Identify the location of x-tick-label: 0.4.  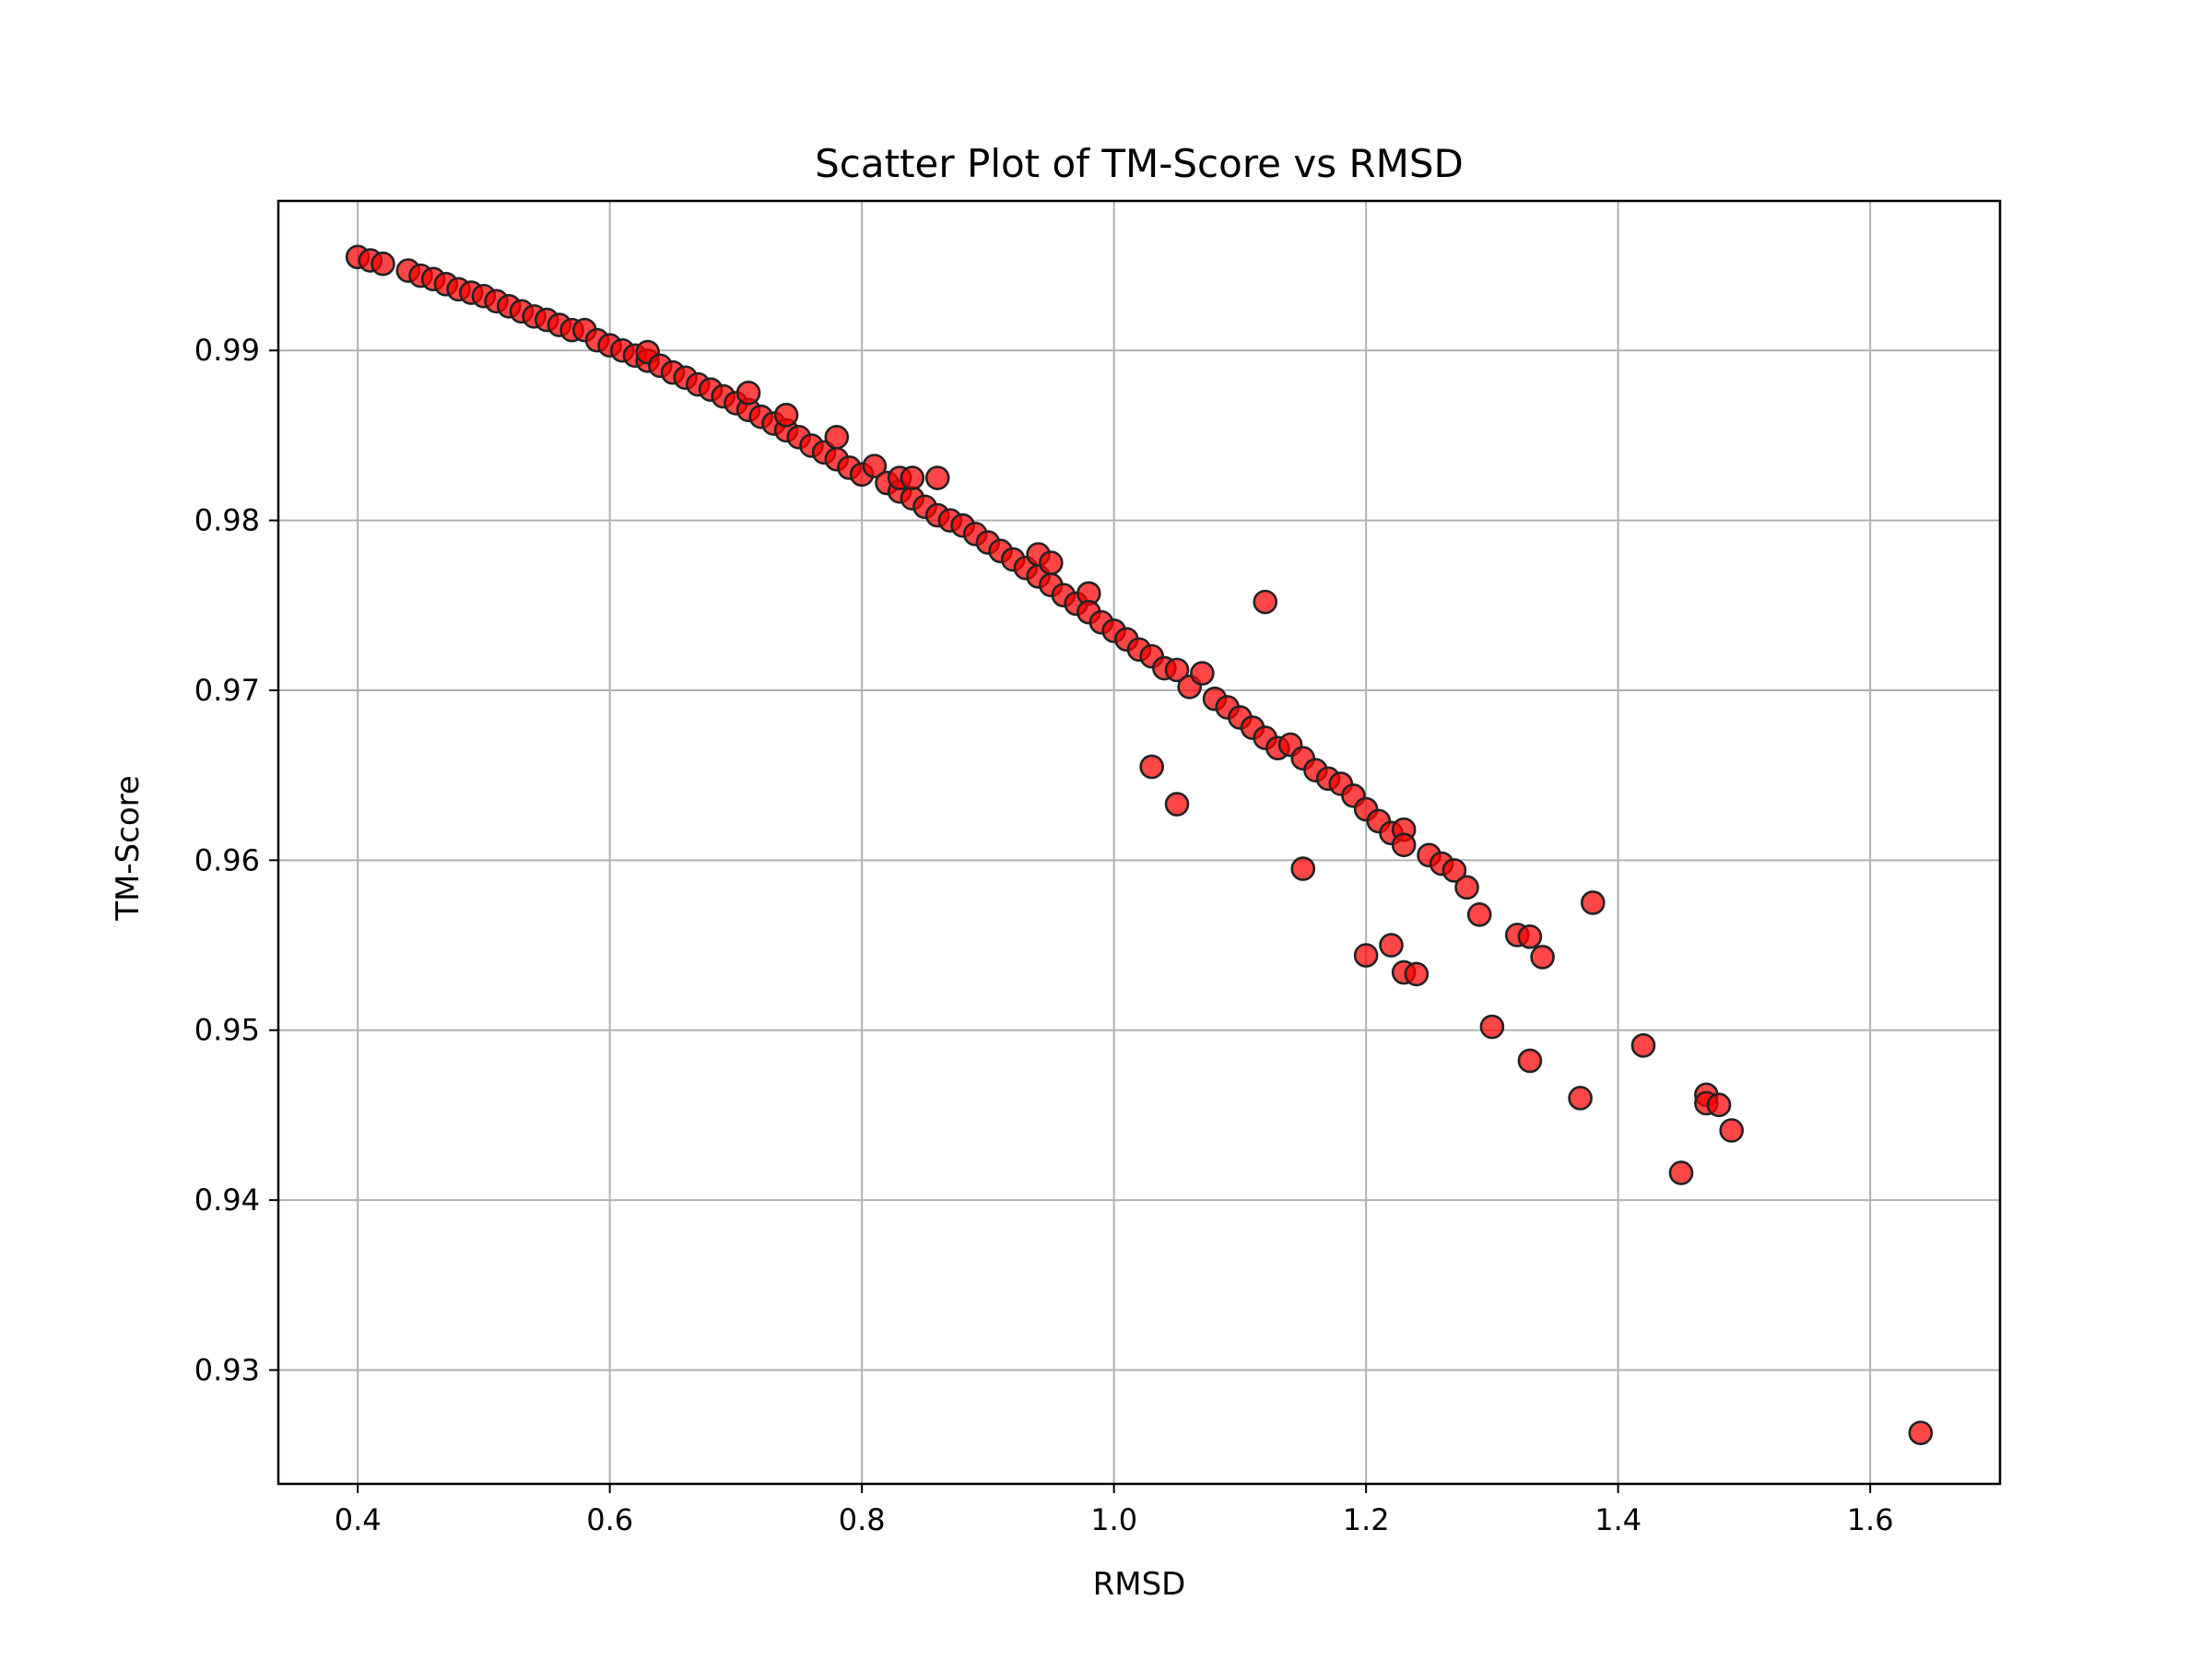
(358, 1519).